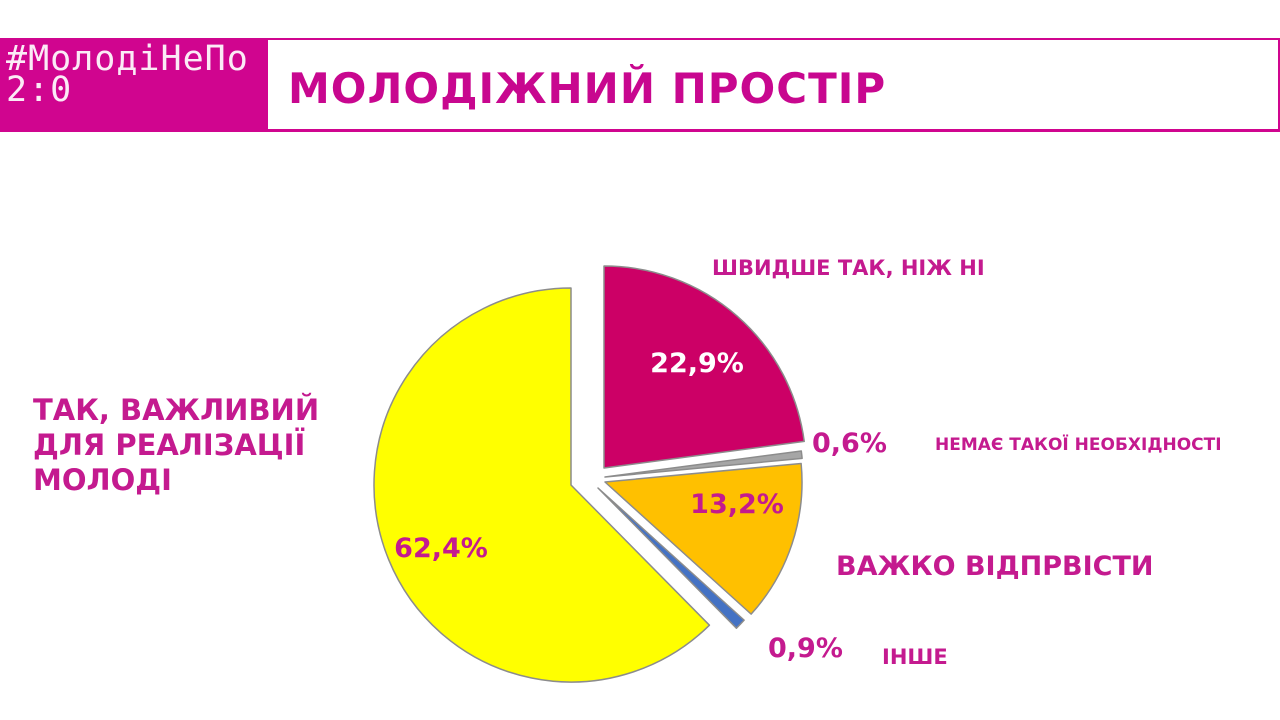  What do you see at coordinates (915, 657) in the screenshot?
I see `category-label-inshe: ІНШЕ` at bounding box center [915, 657].